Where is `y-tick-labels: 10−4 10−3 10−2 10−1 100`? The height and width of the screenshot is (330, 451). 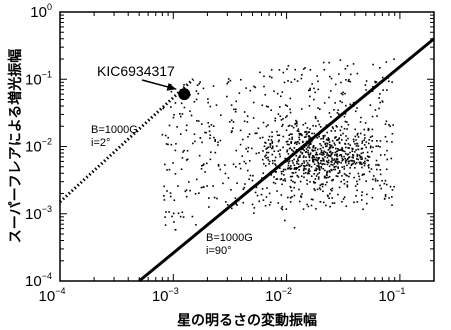 y-tick-labels: 10−4 10−3 10−2 10−1 100 is located at coordinates (38, 146).